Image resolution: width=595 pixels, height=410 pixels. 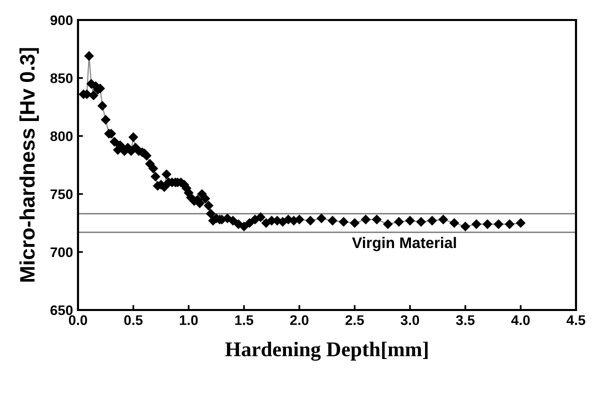 I want to click on x-tick-label: 2.0, so click(x=299, y=320).